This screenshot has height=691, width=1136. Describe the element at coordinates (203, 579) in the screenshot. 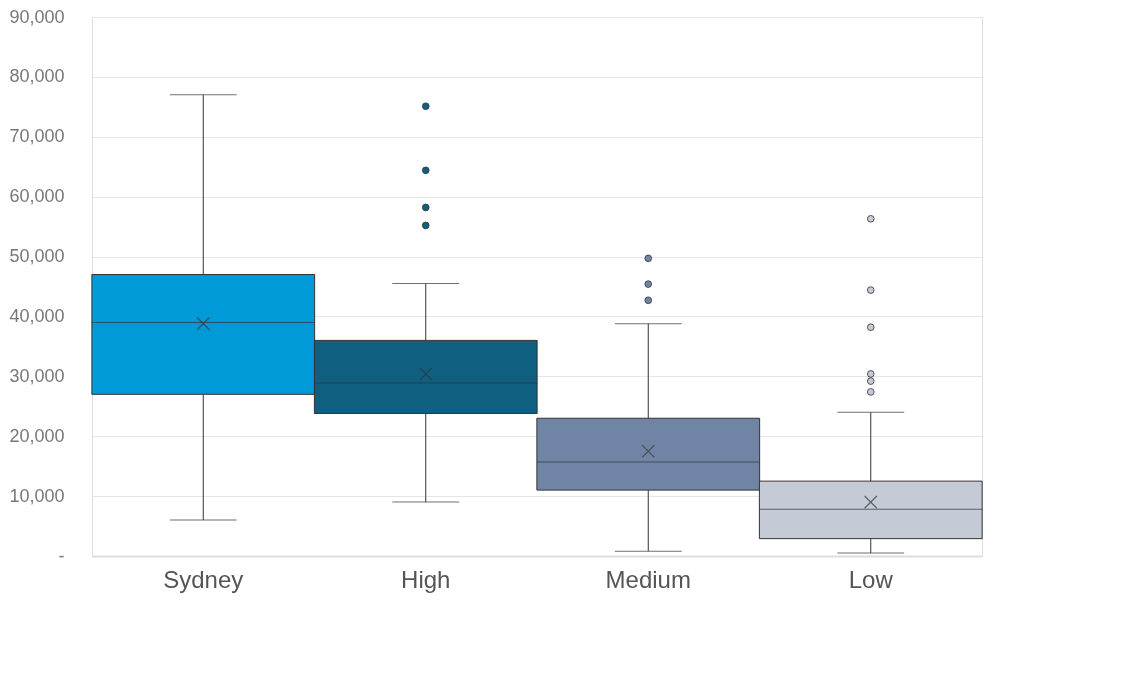

I see `x-tick-label: Sydney` at that location.